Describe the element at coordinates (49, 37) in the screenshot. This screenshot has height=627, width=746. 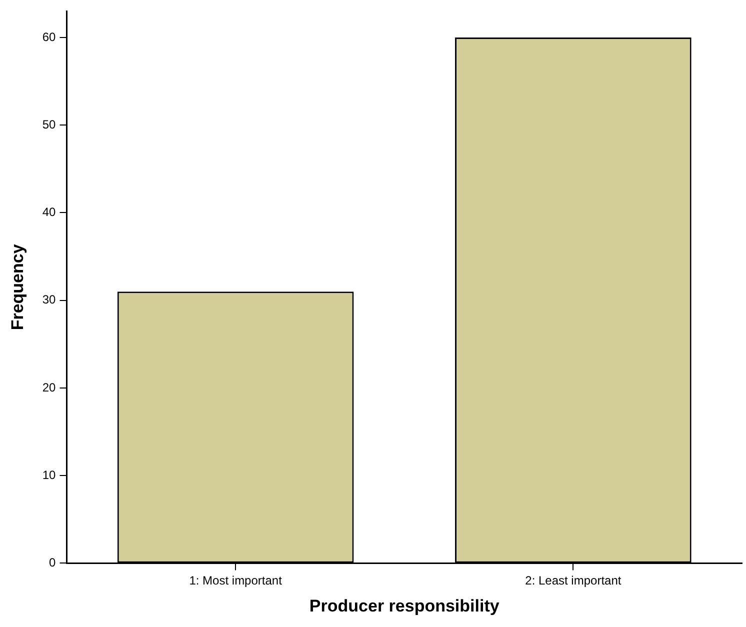
I see `y-tick-label: 60` at that location.